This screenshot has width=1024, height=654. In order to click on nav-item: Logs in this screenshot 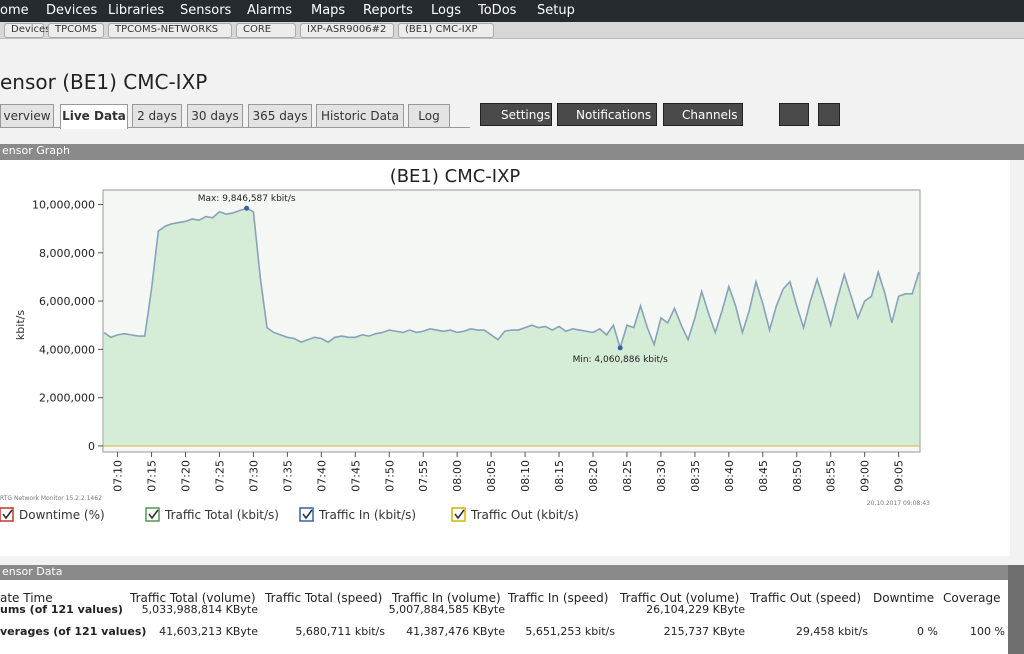, I will do `click(446, 10)`.